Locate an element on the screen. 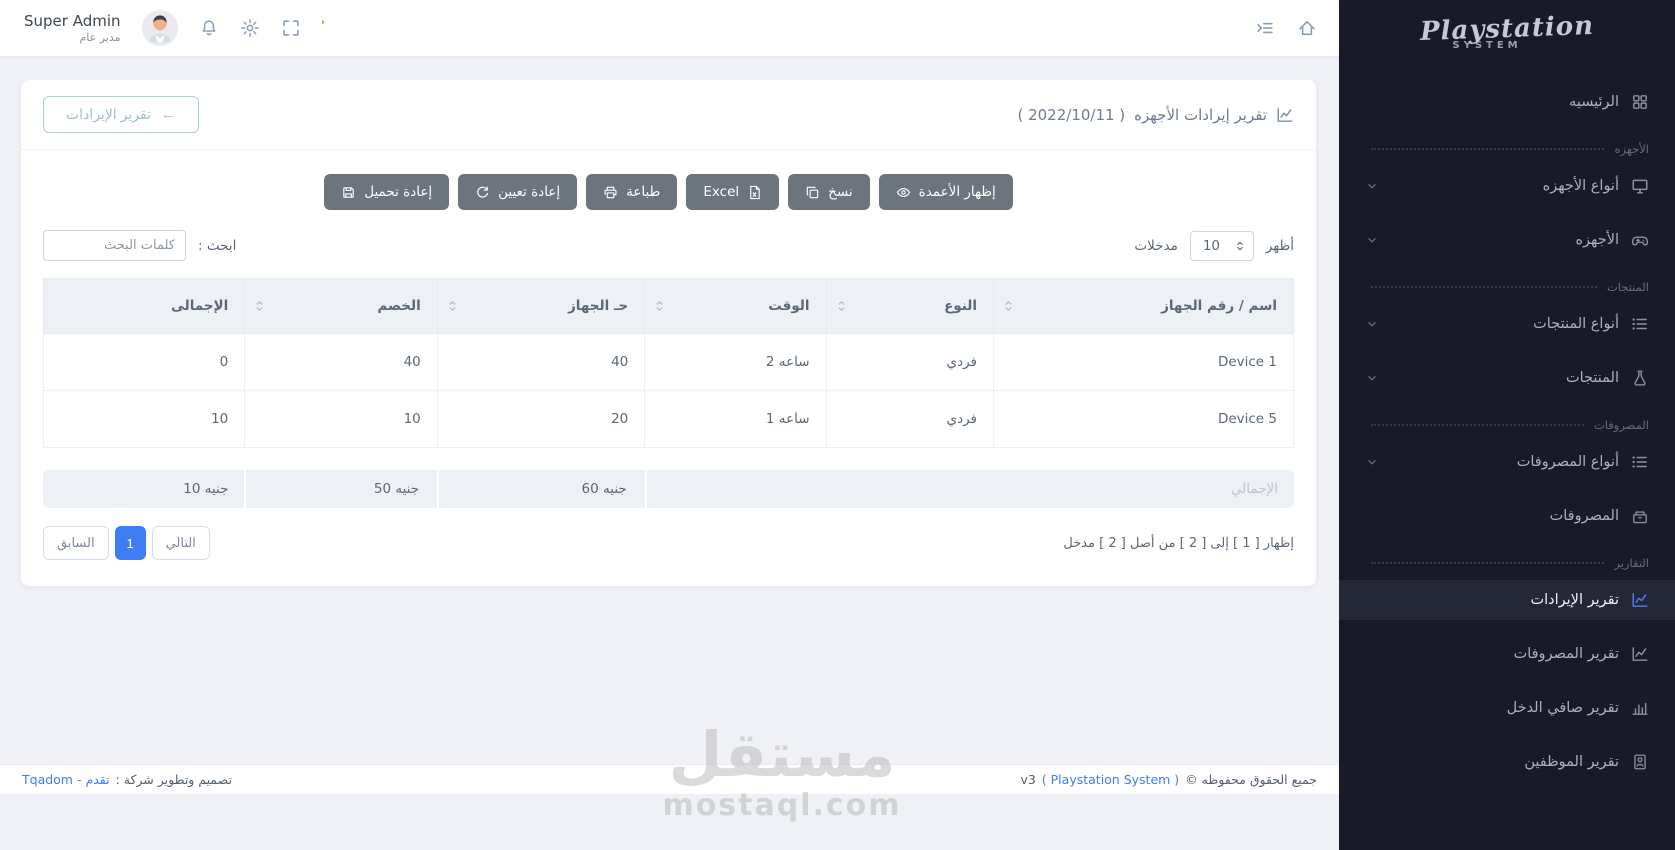  sidebar-section-devices: الأجهزه is located at coordinates (1507, 149).